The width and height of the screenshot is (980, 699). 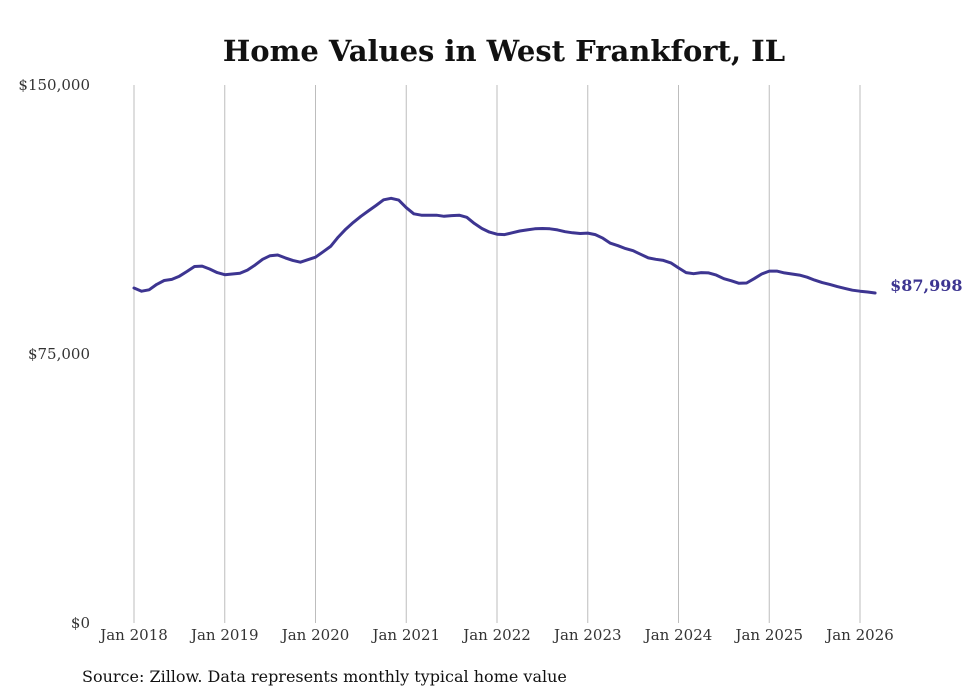 What do you see at coordinates (859, 635) in the screenshot?
I see `x-tick-label: Jan 2026` at bounding box center [859, 635].